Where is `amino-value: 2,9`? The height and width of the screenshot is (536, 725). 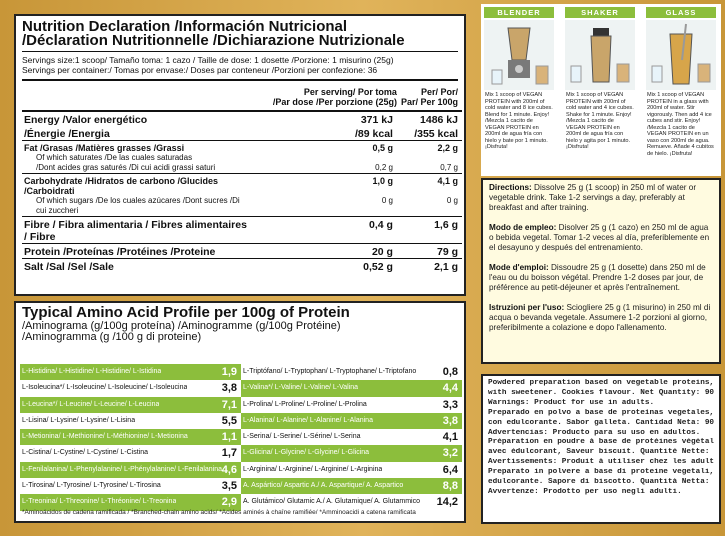
amino-value: 2,9 is located at coordinates (229, 502).